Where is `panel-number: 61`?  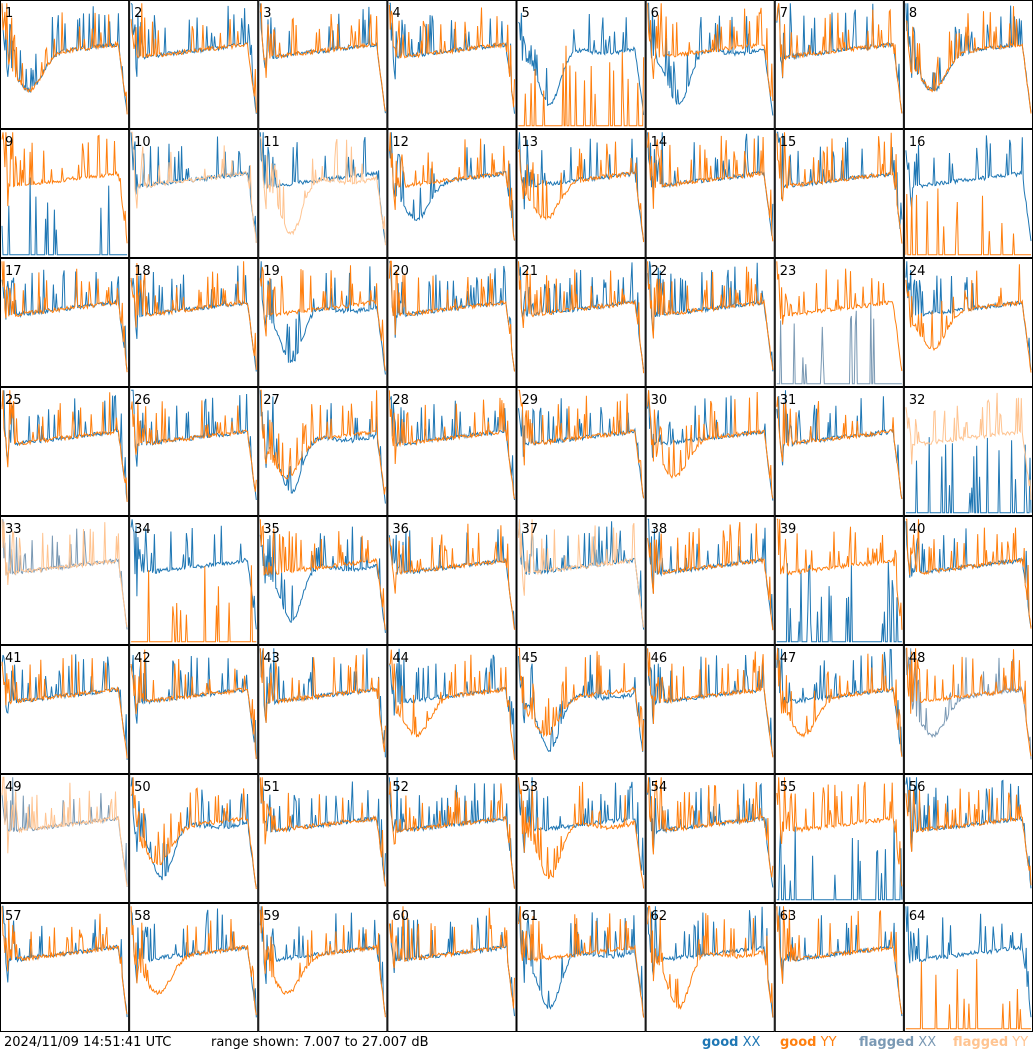 panel-number: 61 is located at coordinates (530, 916).